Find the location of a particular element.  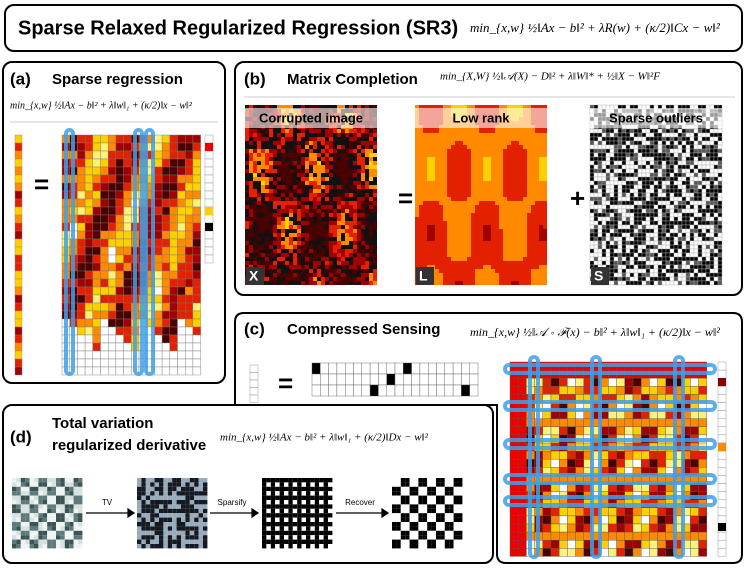

image is located at coordinates (209, 199).